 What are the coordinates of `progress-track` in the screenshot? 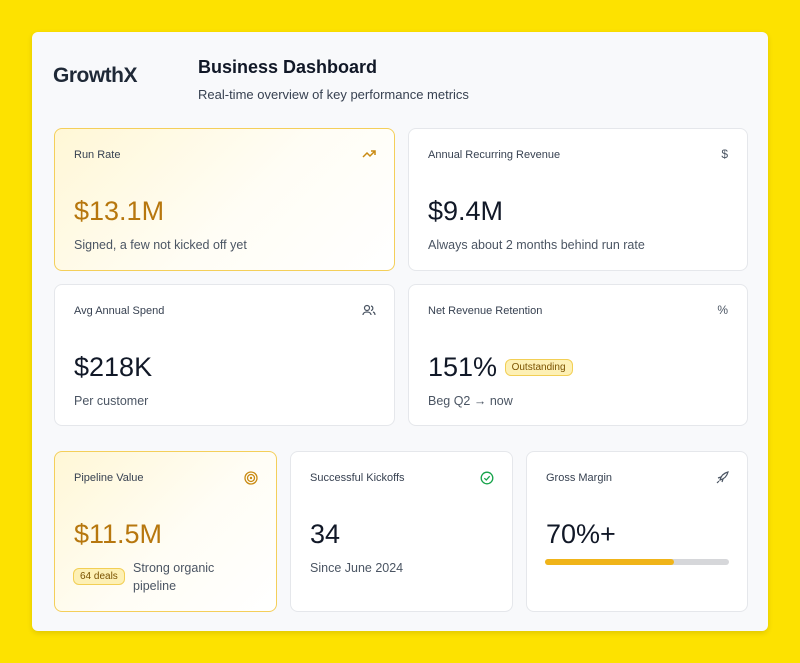 It's located at (637, 562).